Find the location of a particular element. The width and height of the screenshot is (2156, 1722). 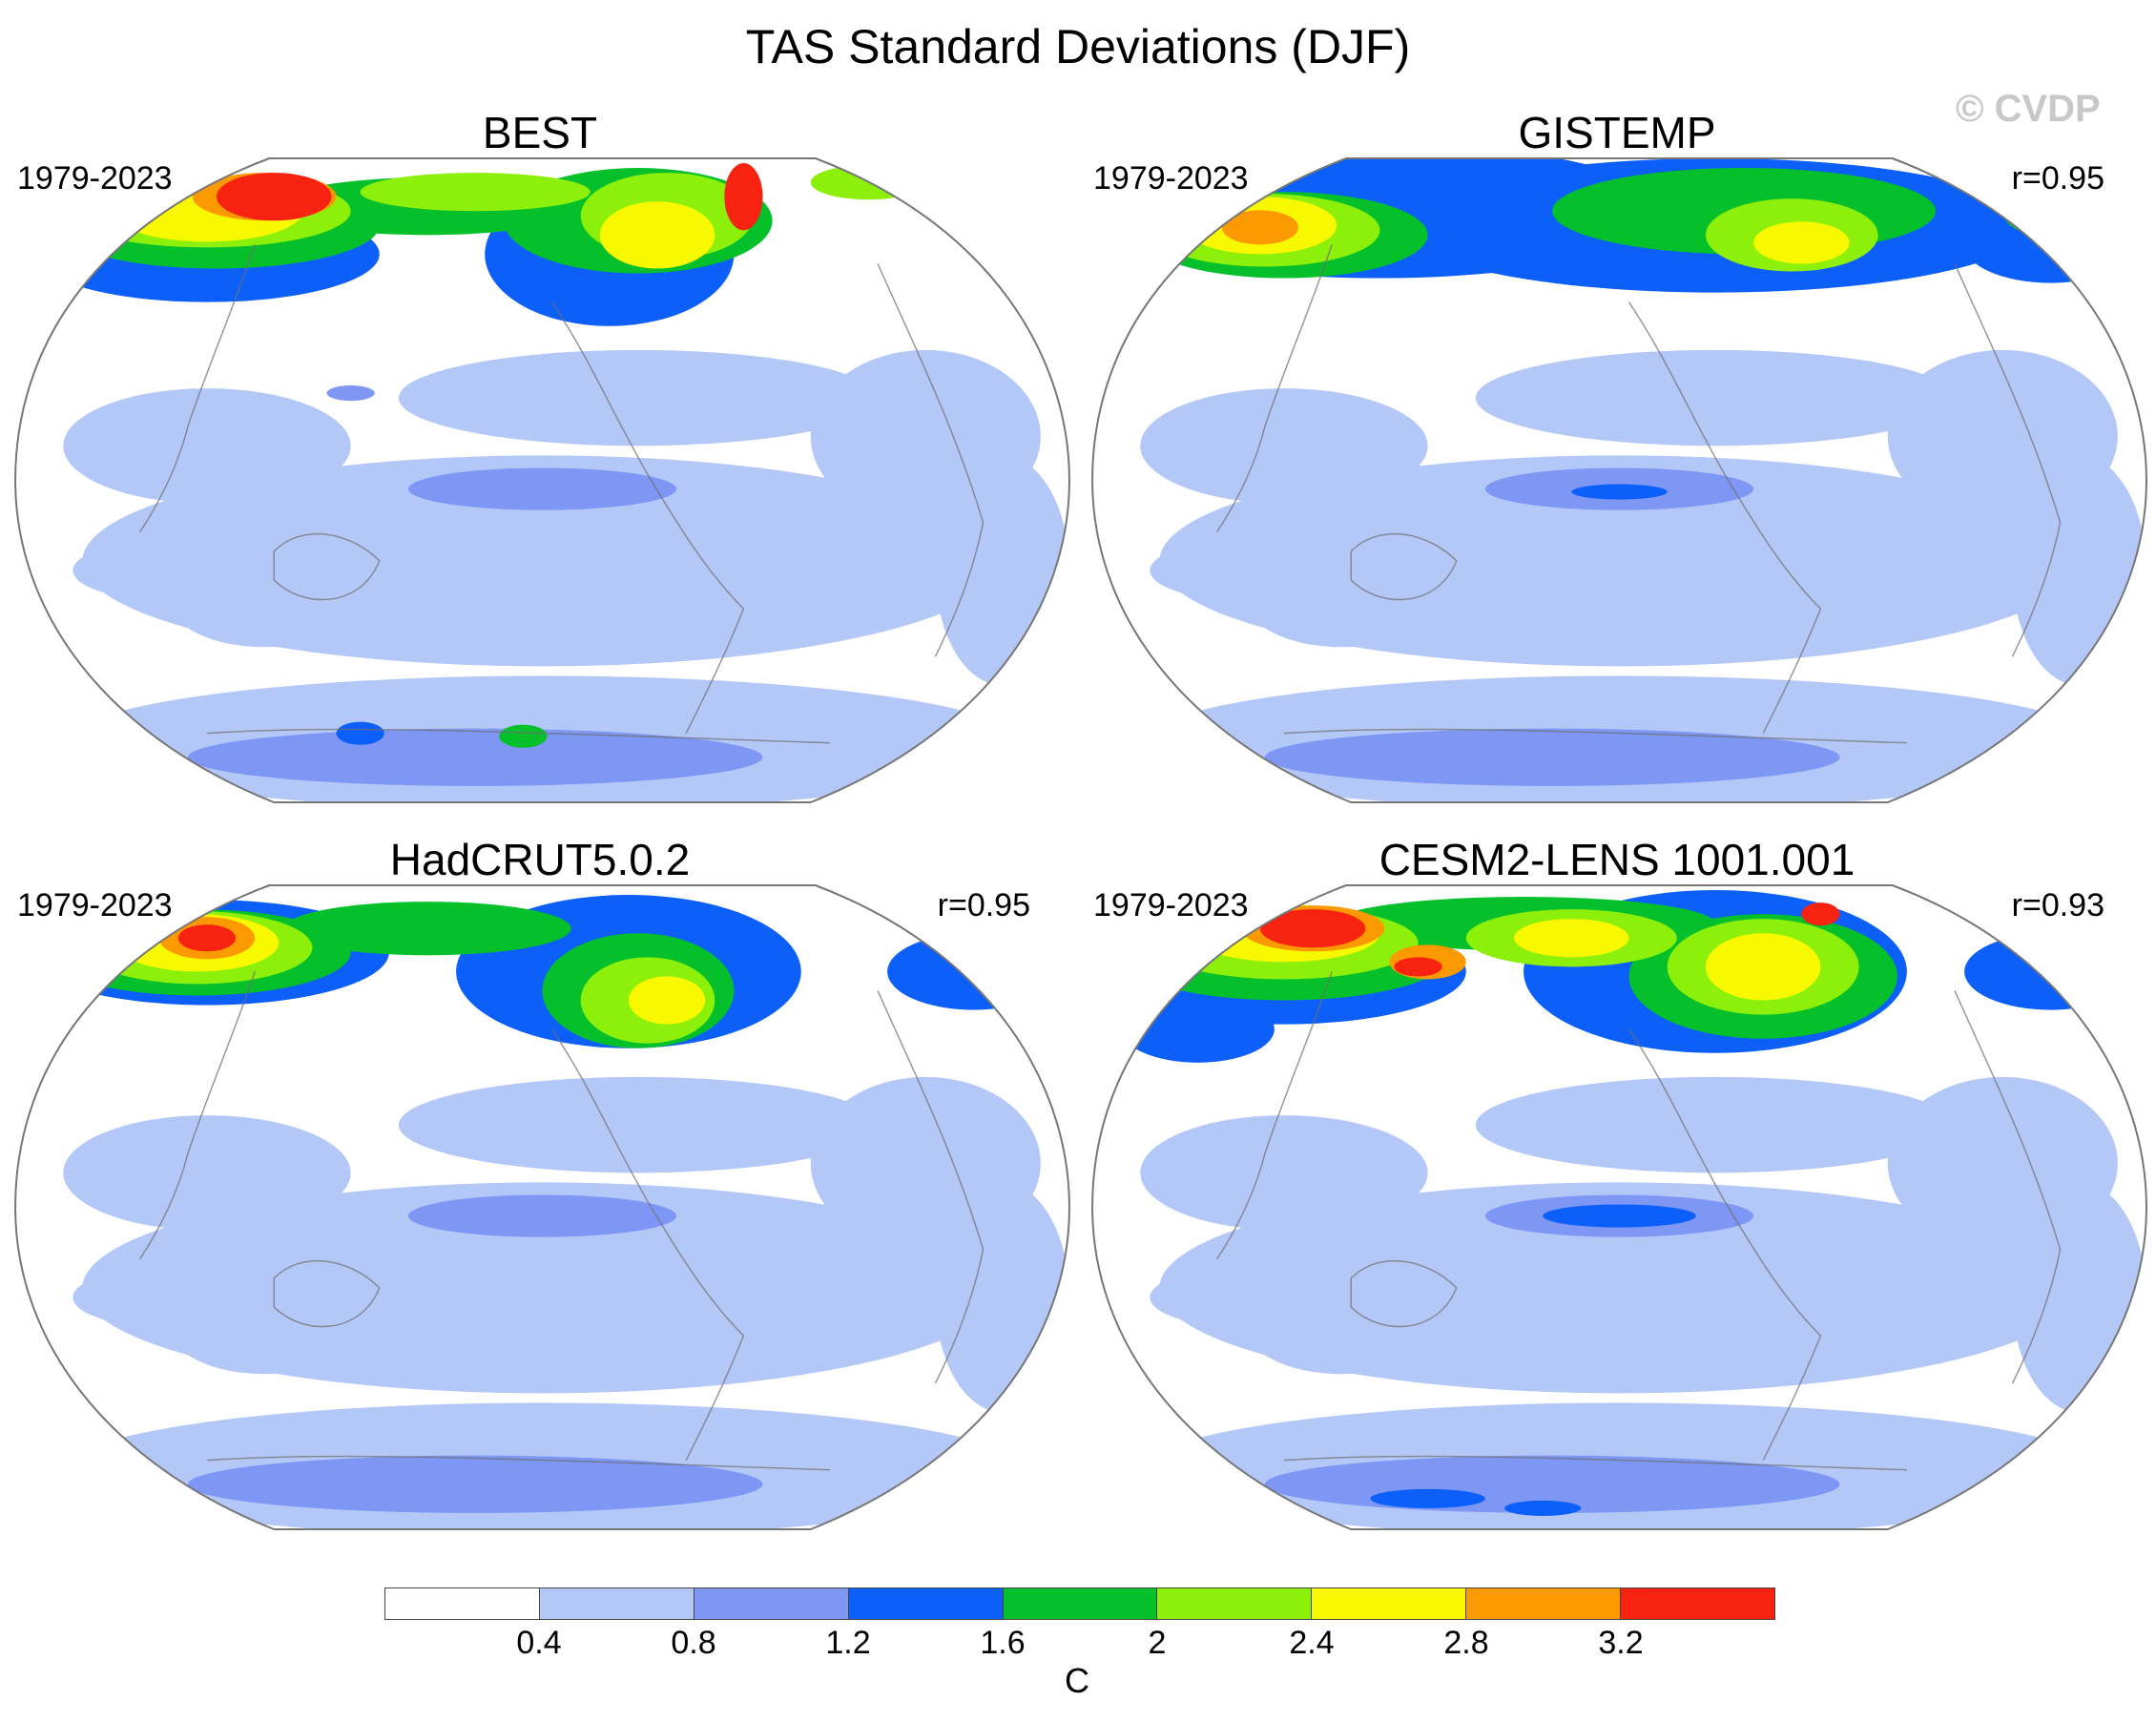

panel-period-cesm2: 1979-2023 is located at coordinates (1171, 905).